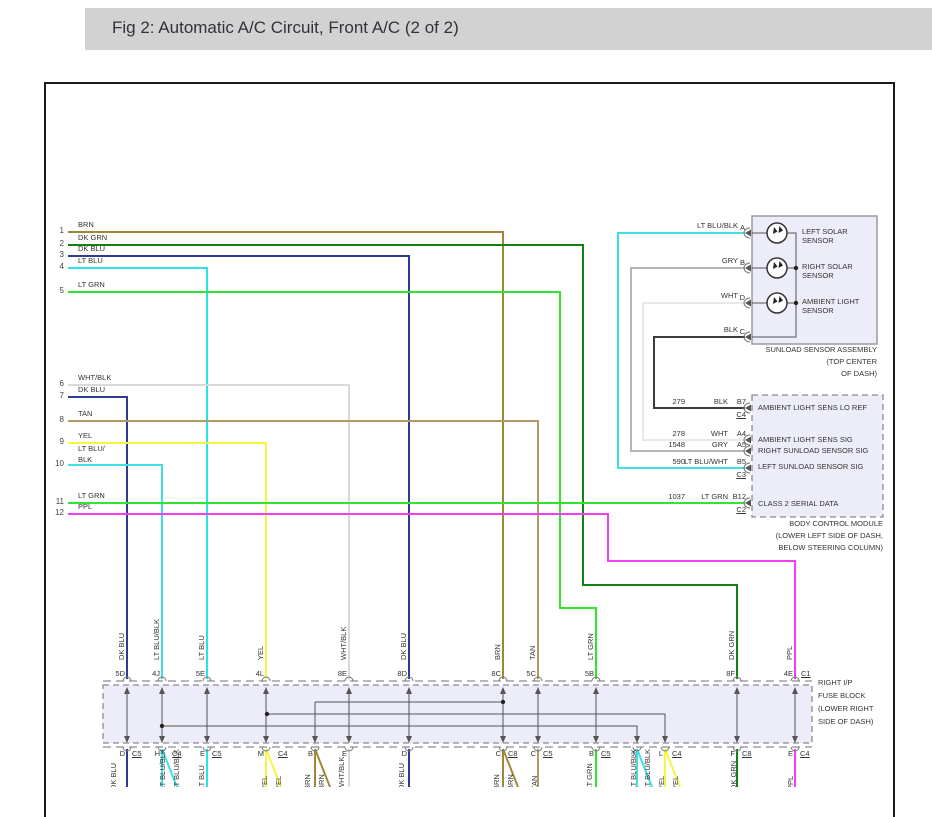 Image resolution: width=932 pixels, height=817 pixels. I want to click on wire-sunload-gry, so click(687, 359).